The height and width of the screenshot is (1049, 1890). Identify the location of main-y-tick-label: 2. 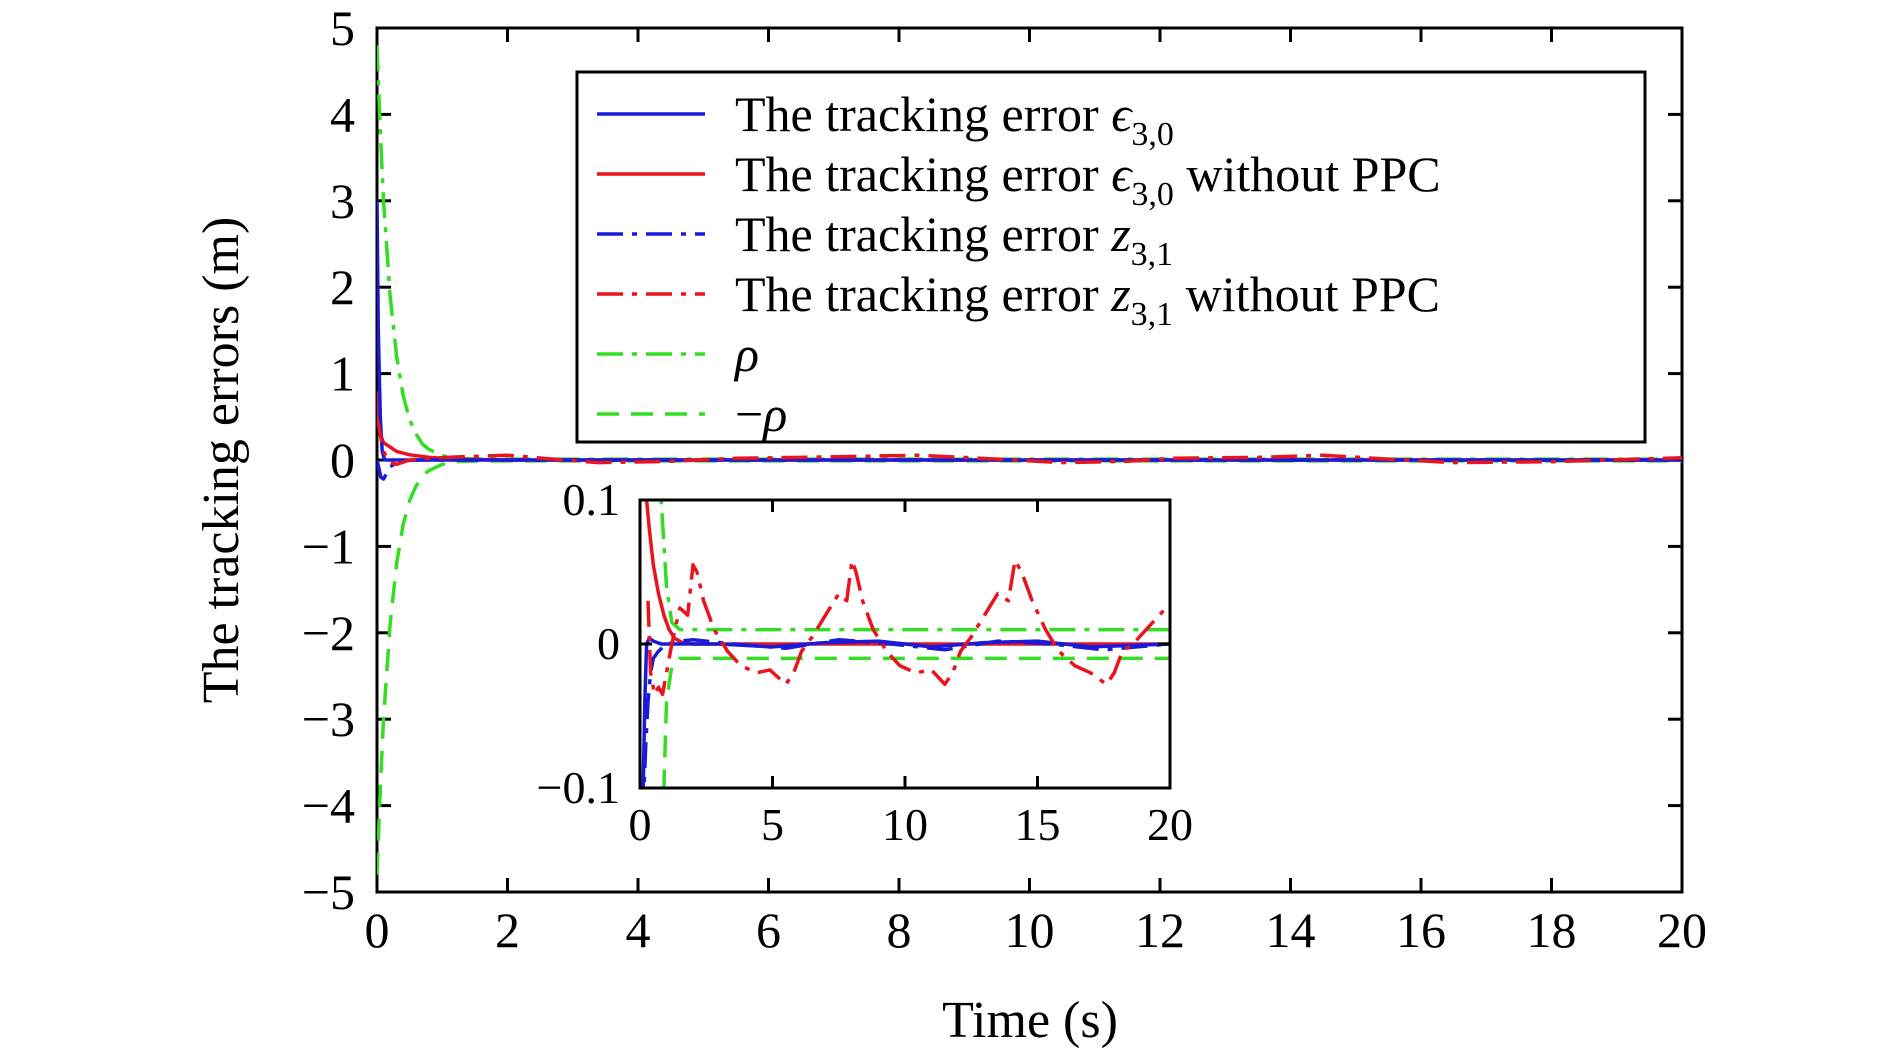
(342, 287).